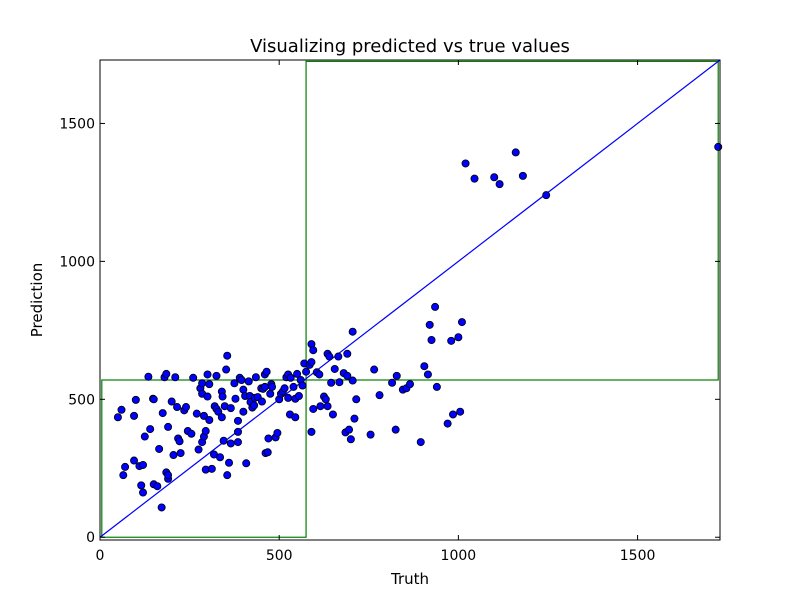  I want to click on y-tick-label: 1500, so click(77, 124).